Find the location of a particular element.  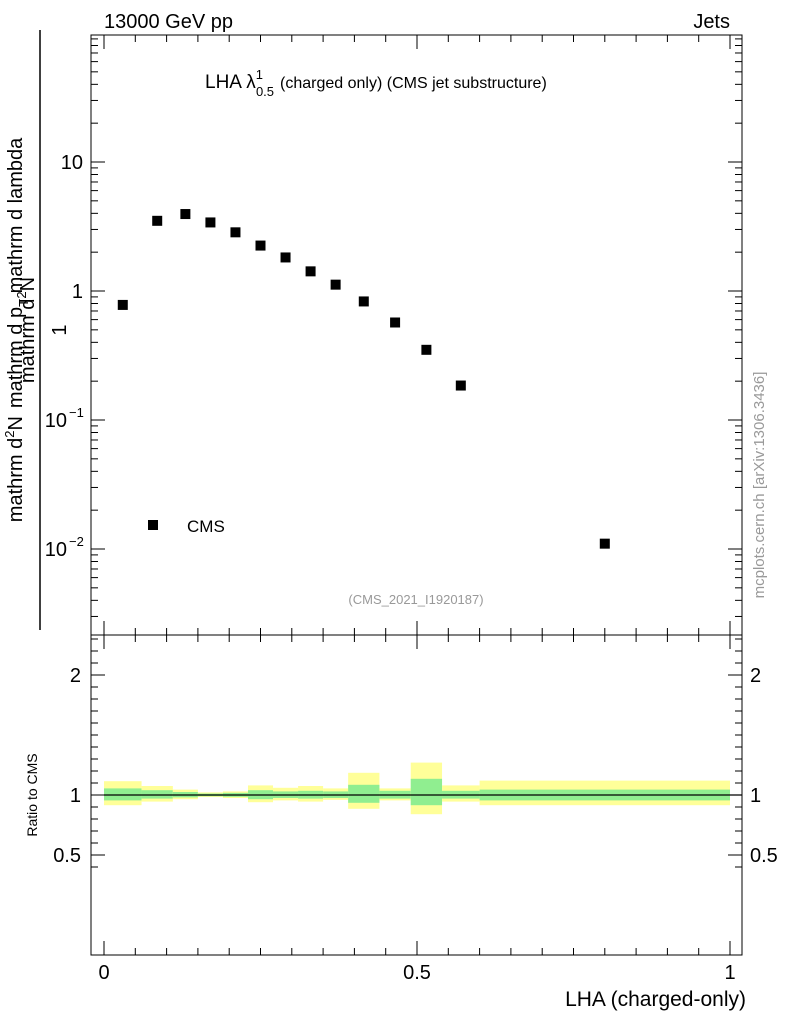

svg-text: Ratio to CMS is located at coordinates (32, 794).